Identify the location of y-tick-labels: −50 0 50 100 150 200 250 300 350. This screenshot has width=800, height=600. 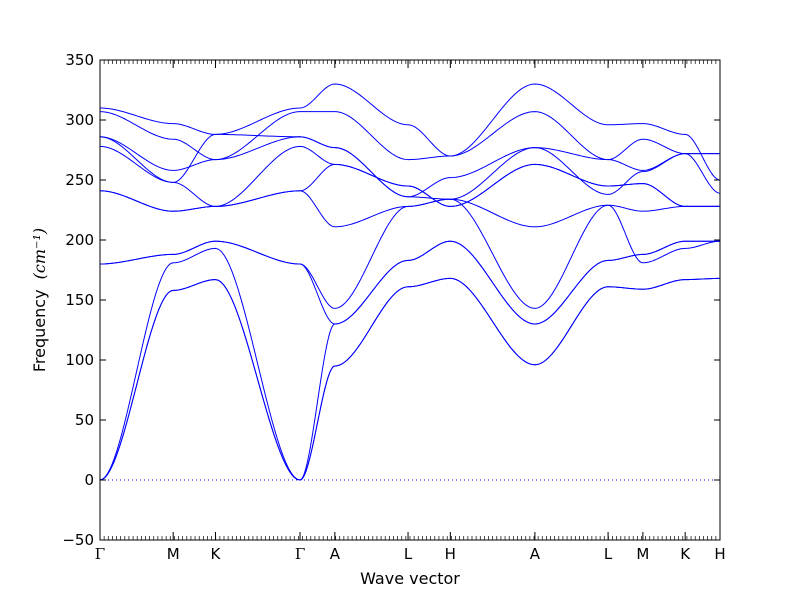
(78, 300).